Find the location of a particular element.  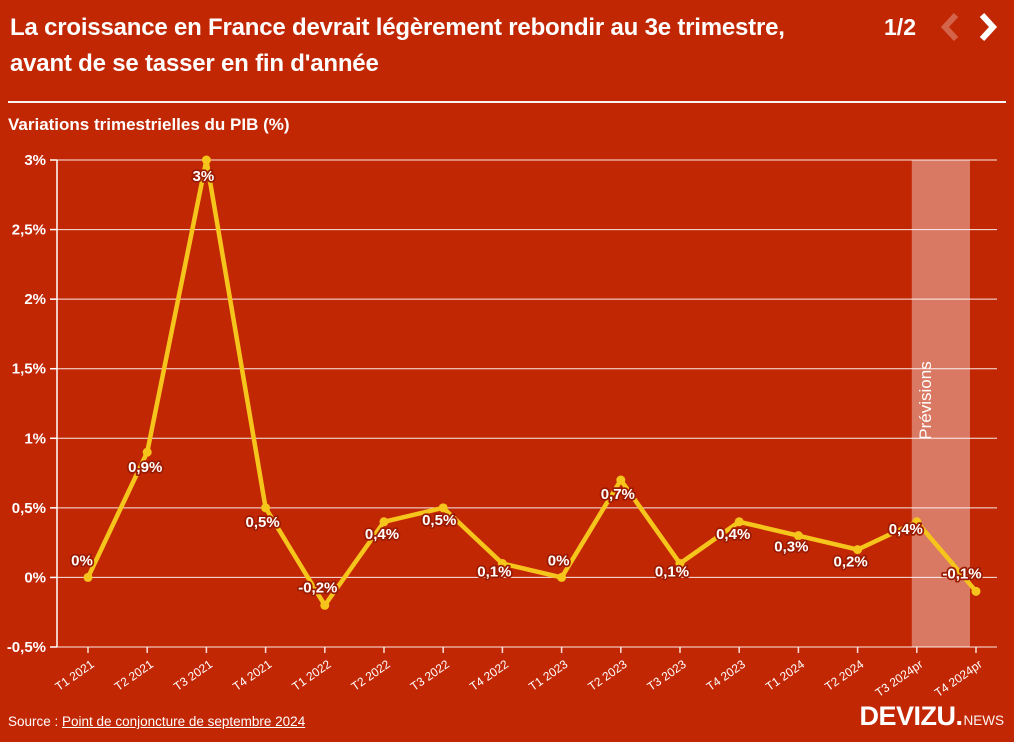

data-point-label: 0,7% is located at coordinates (618, 494).